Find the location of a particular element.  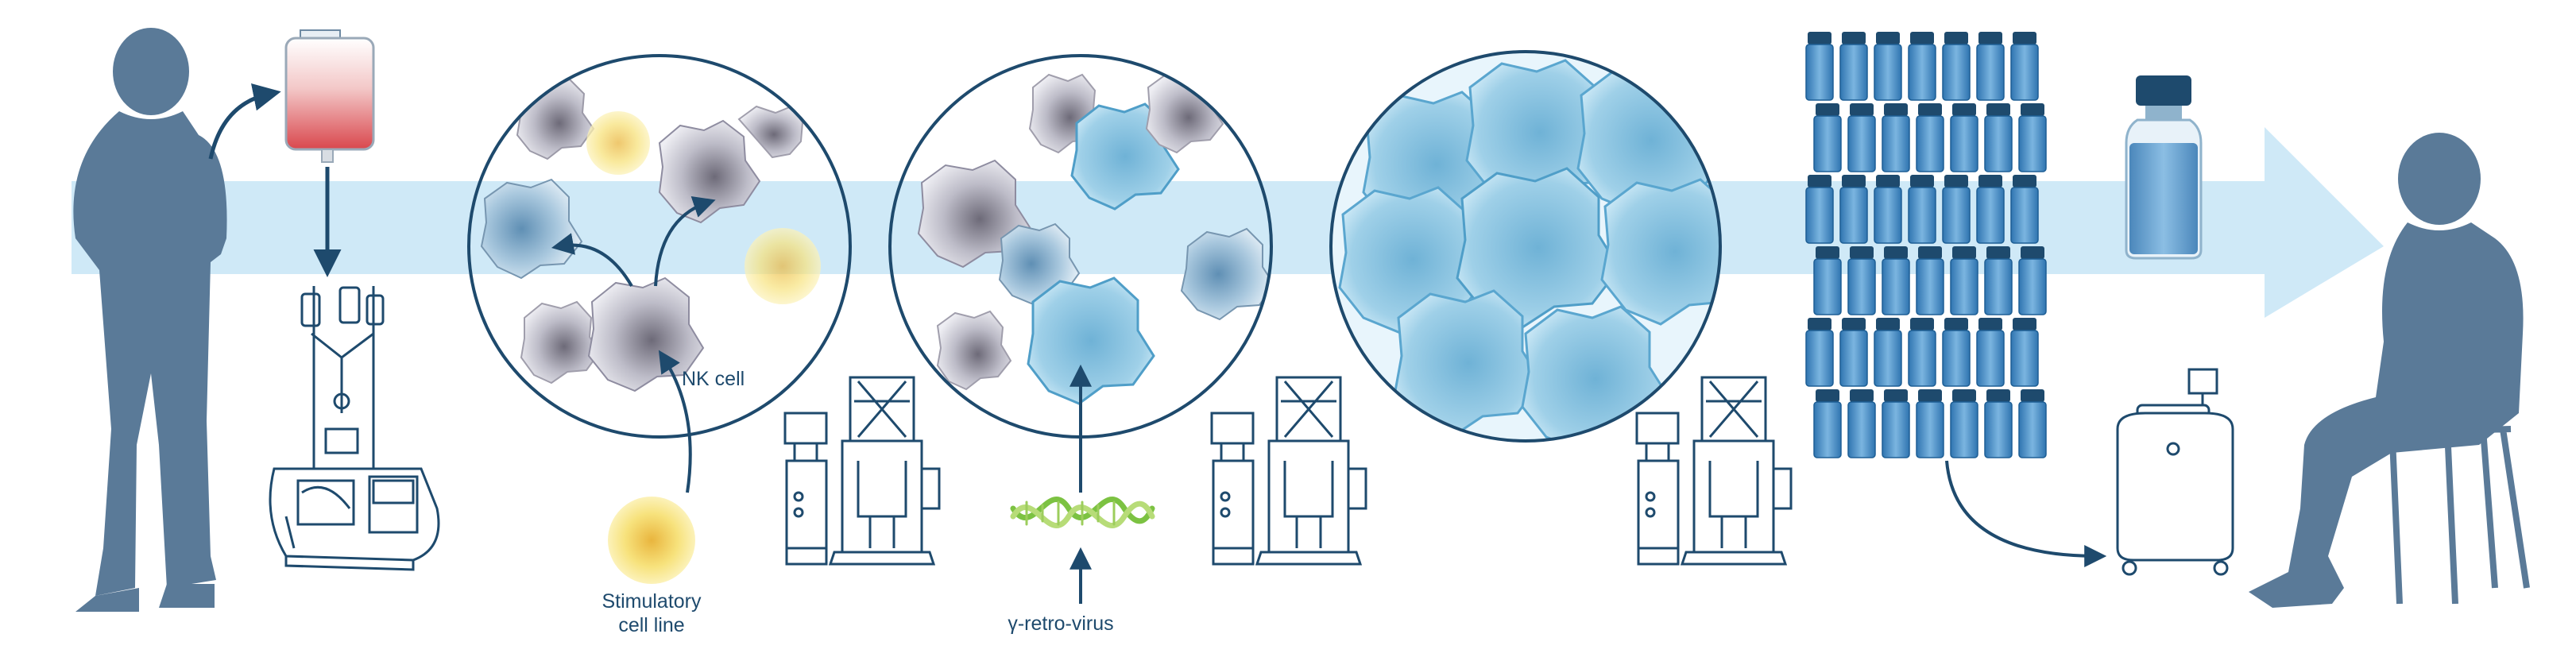

transduction-circle is located at coordinates (1080, 274).